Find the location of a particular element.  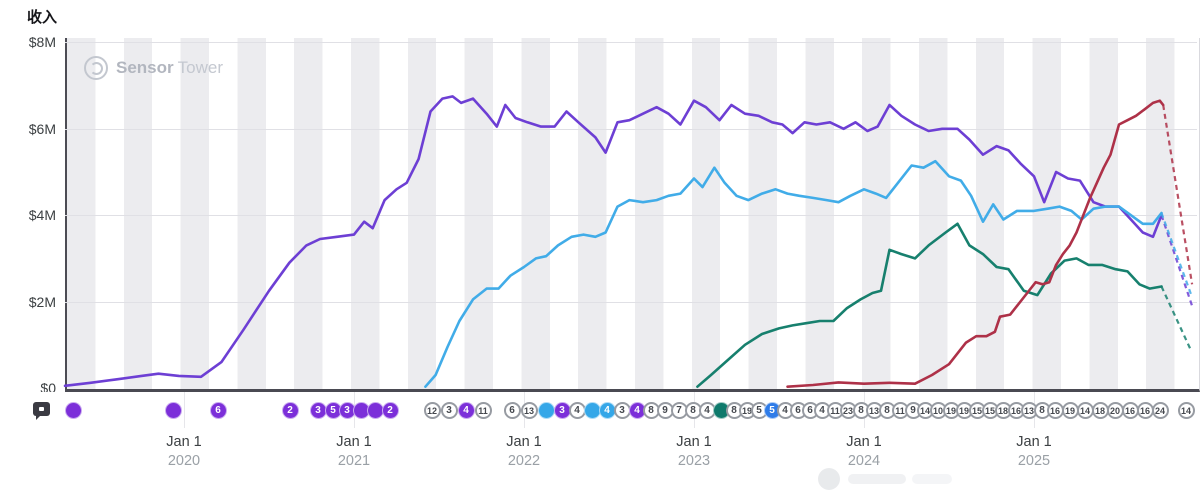

event-marker-12: 12 is located at coordinates (432, 410).